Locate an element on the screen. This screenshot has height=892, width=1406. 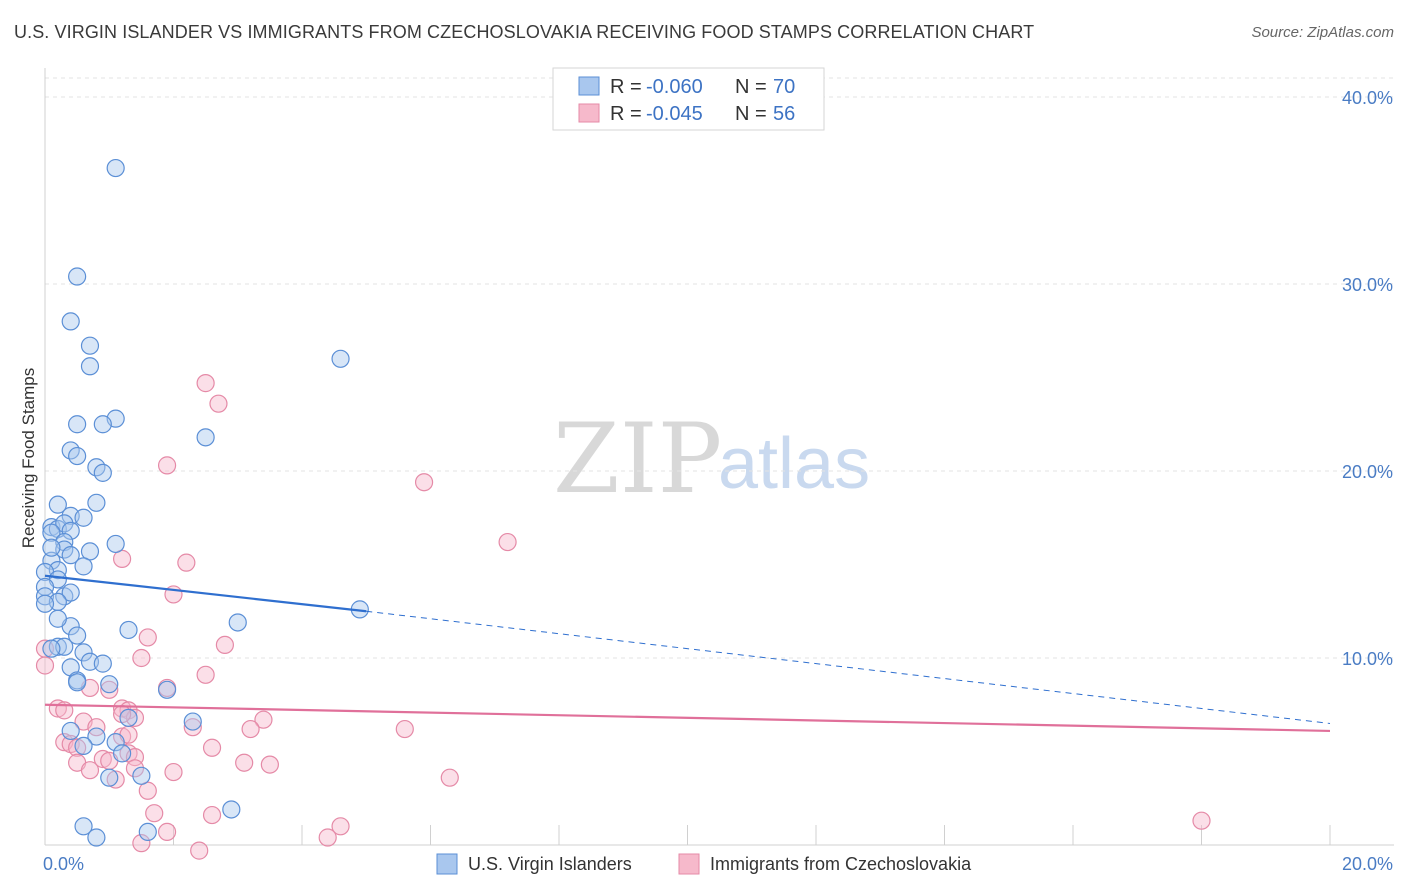
bottom-legend-label-pink: Immigrants from Czechoslovakia is located at coordinates (841, 864).